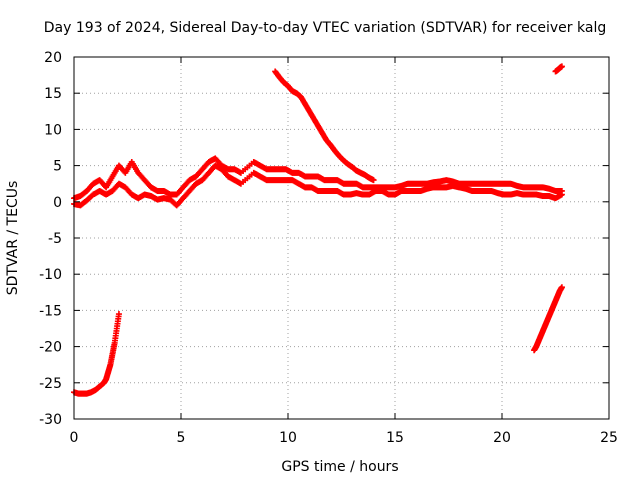 This screenshot has height=480, width=640. I want to click on y-tick-label: 10, so click(53, 130).